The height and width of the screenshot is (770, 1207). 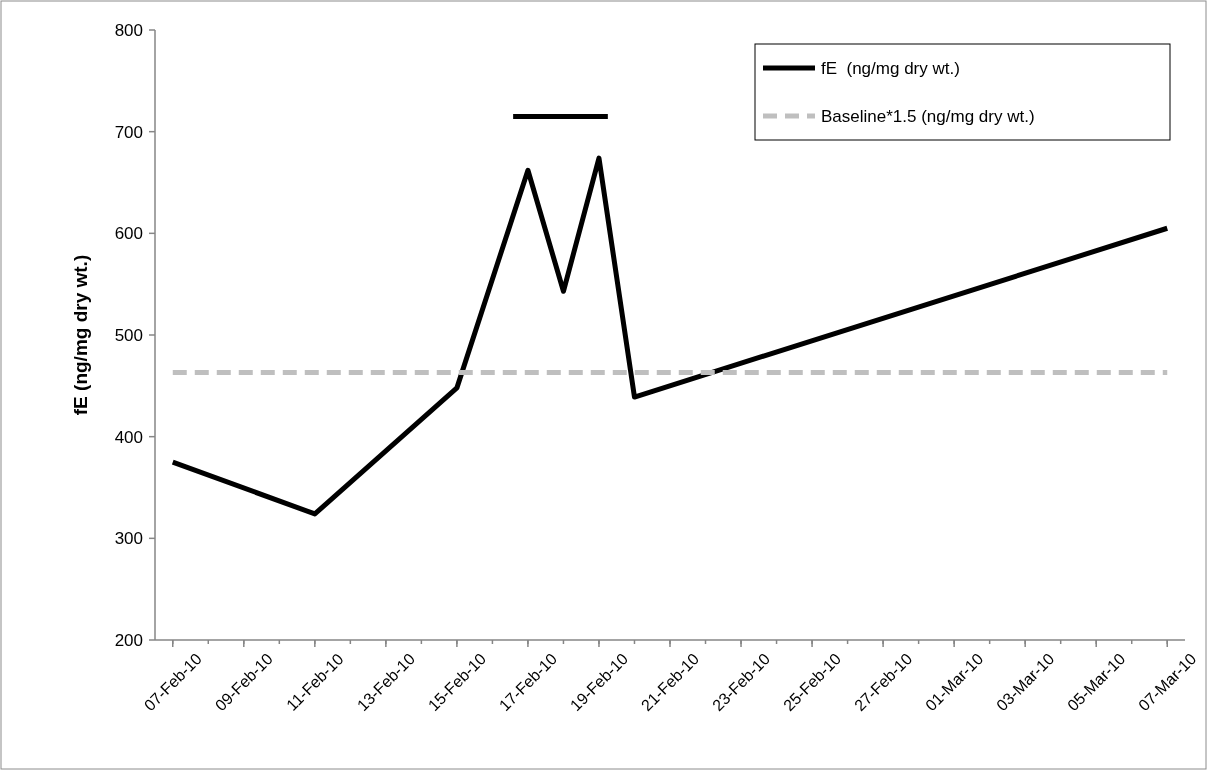 What do you see at coordinates (128, 437) in the screenshot?
I see `y-tick-label: 400` at bounding box center [128, 437].